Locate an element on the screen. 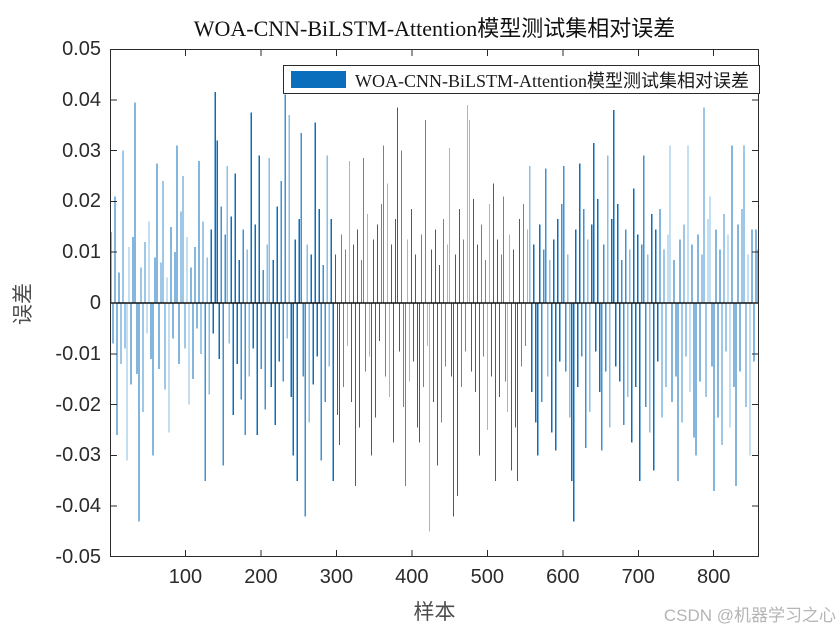 Image resolution: width=840 pixels, height=630 pixels. y-tick-label: 0.02 is located at coordinates (81, 201).